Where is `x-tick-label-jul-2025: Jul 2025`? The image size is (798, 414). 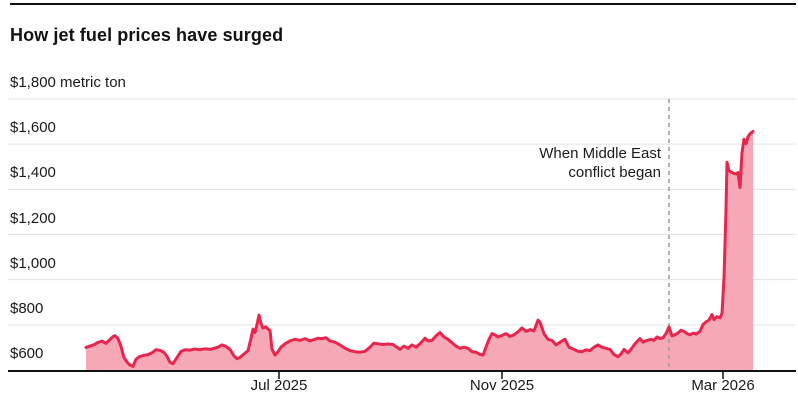 x-tick-label-jul-2025: Jul 2025 is located at coordinates (279, 385).